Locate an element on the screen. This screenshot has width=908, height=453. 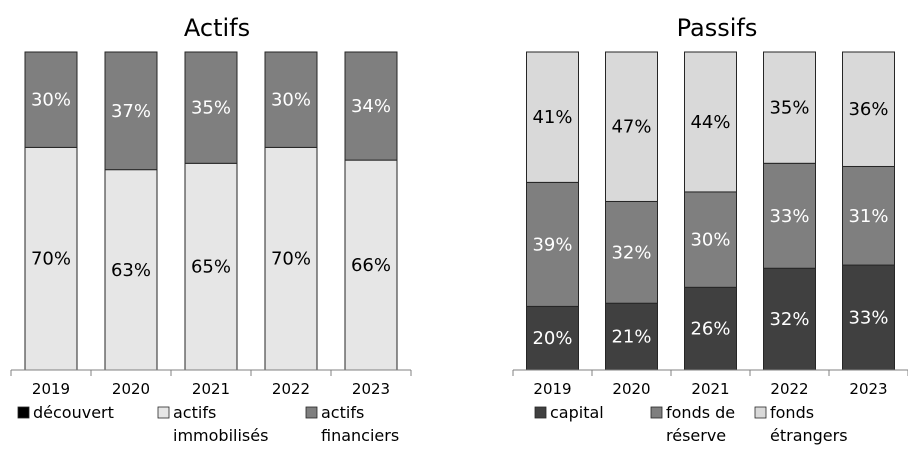
legend-label: fonds de réserve is located at coordinates (700, 424).